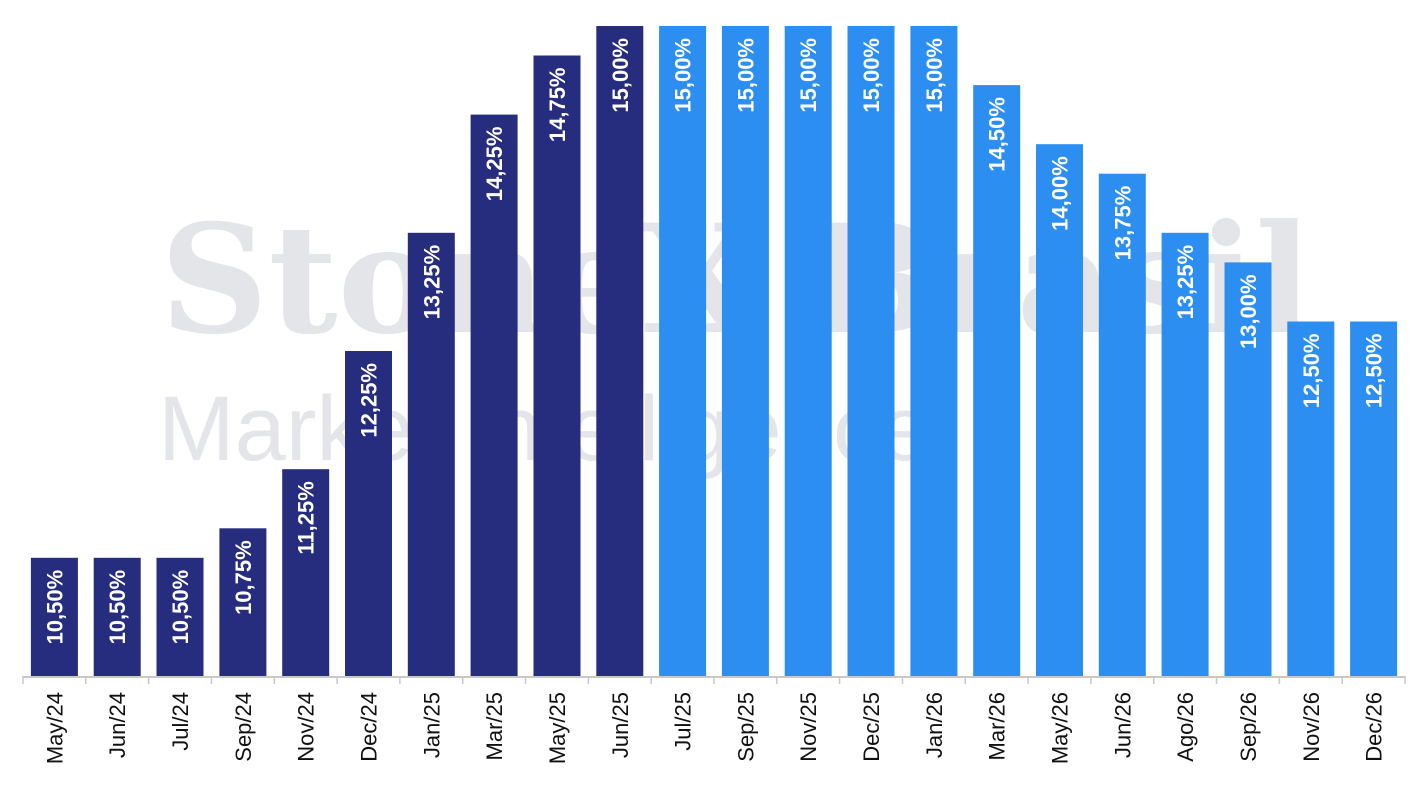 The height and width of the screenshot is (800, 1428). What do you see at coordinates (1311, 727) in the screenshot?
I see `x-tick-label: Nov/26` at bounding box center [1311, 727].